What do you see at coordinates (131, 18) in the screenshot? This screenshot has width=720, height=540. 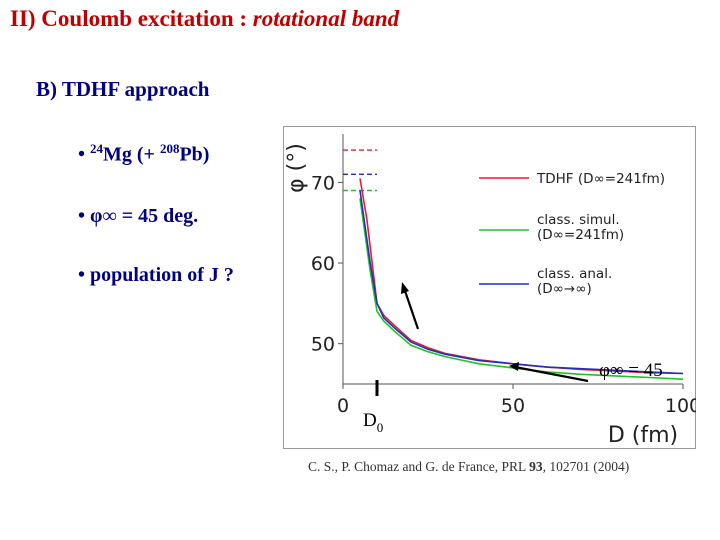 I see `title-prefix: II) Coulomb excitation :` at bounding box center [131, 18].